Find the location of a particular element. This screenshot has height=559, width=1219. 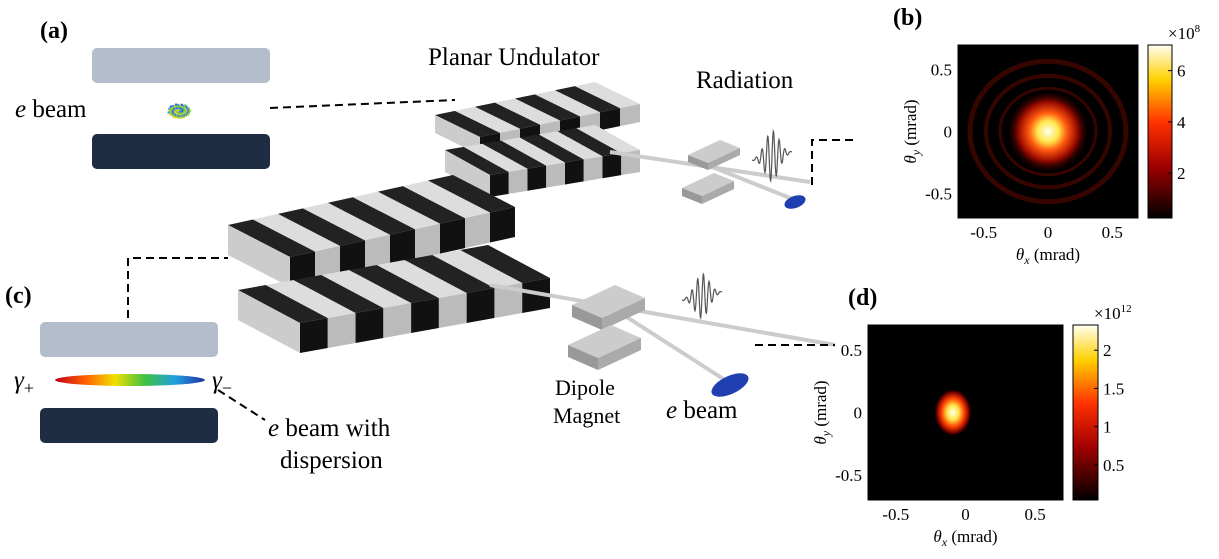

glow is located at coordinates (952, 412).